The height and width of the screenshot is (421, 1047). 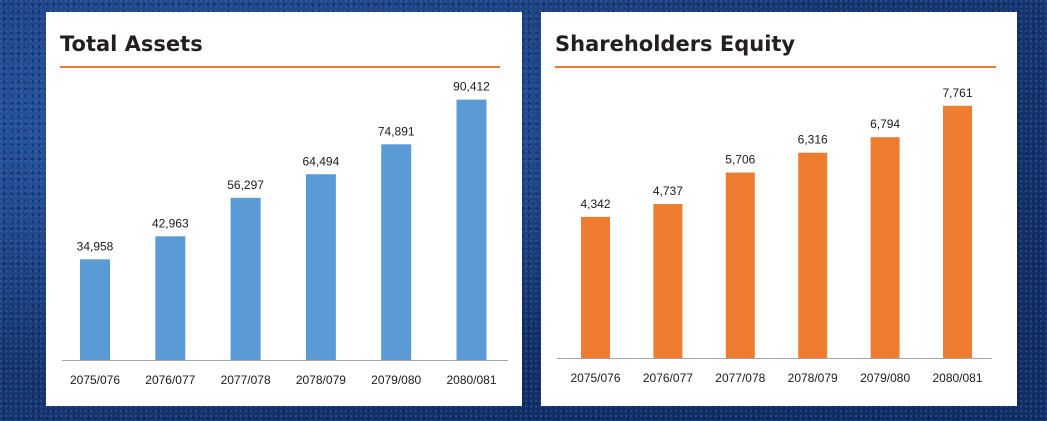 I want to click on value-label: 6,316, so click(x=813, y=140).